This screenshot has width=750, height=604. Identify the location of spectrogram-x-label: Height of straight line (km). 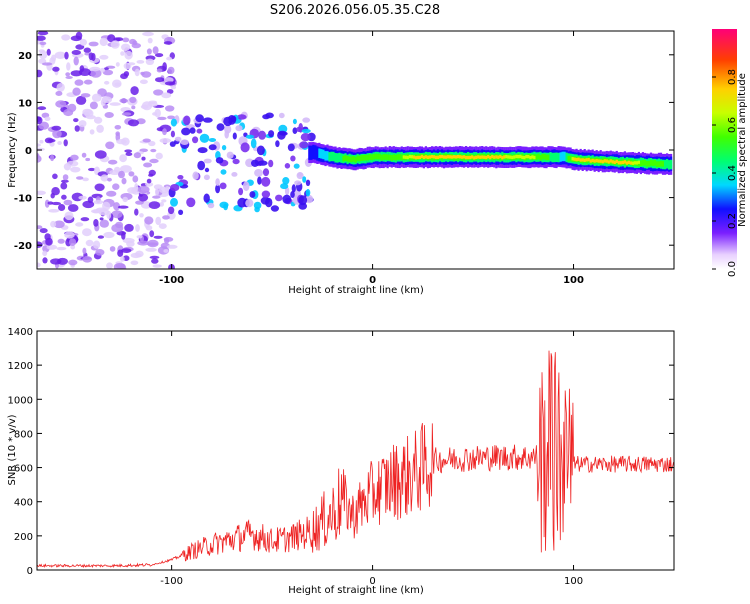
(356, 290).